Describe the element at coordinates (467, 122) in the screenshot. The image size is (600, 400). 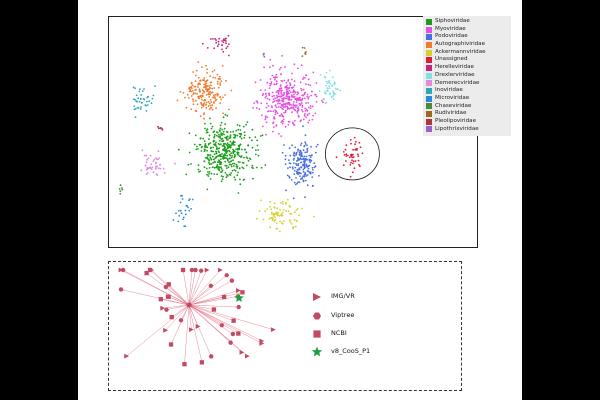
I see `legend-item: Pleolipoviridae` at that location.